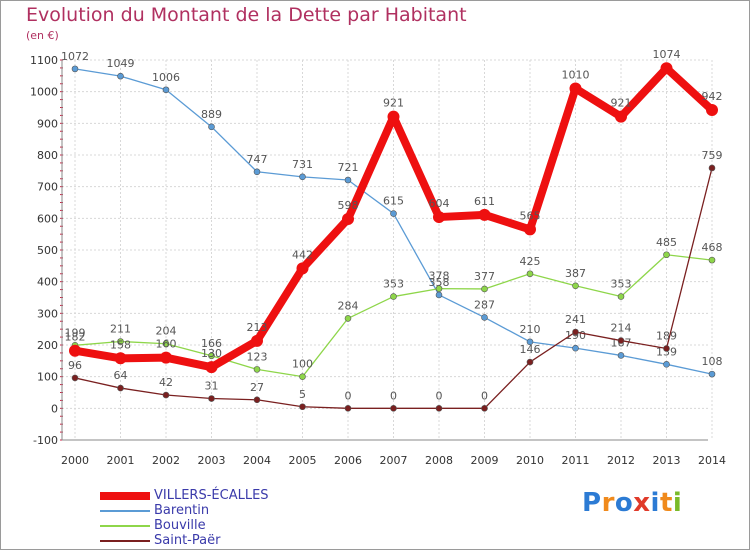  What do you see at coordinates (712, 247) in the screenshot?
I see `data-label: 468` at bounding box center [712, 247].